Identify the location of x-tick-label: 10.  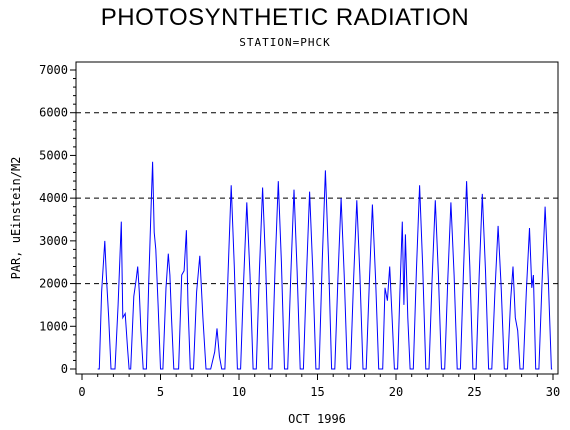
(239, 392).